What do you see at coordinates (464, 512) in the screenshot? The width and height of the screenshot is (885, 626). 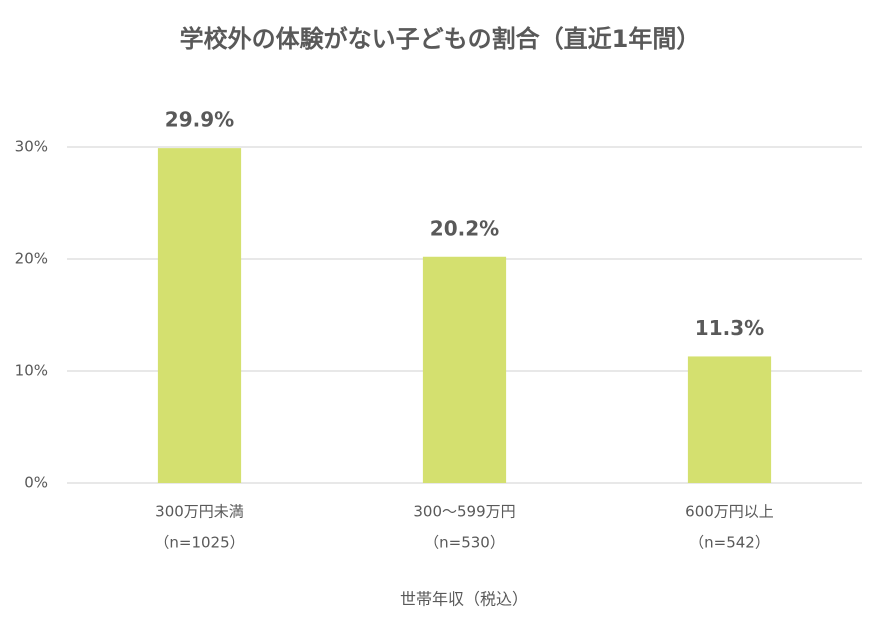 I see `x-tick-label: 300～599万円` at bounding box center [464, 512].